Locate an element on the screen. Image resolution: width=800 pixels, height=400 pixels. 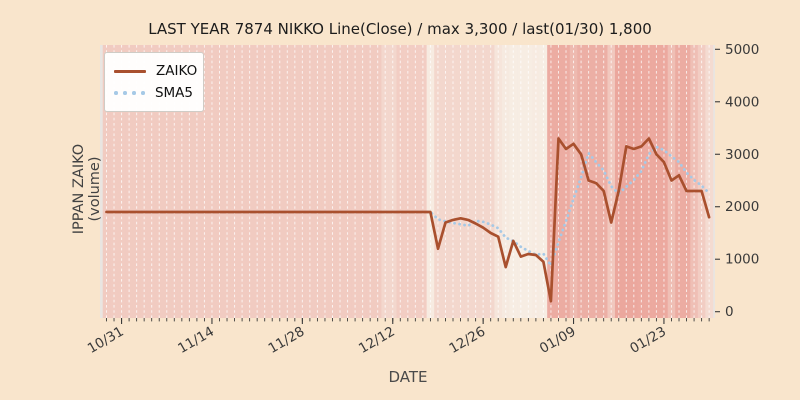
x-tick-label: 11/14 is located at coordinates (196, 340).